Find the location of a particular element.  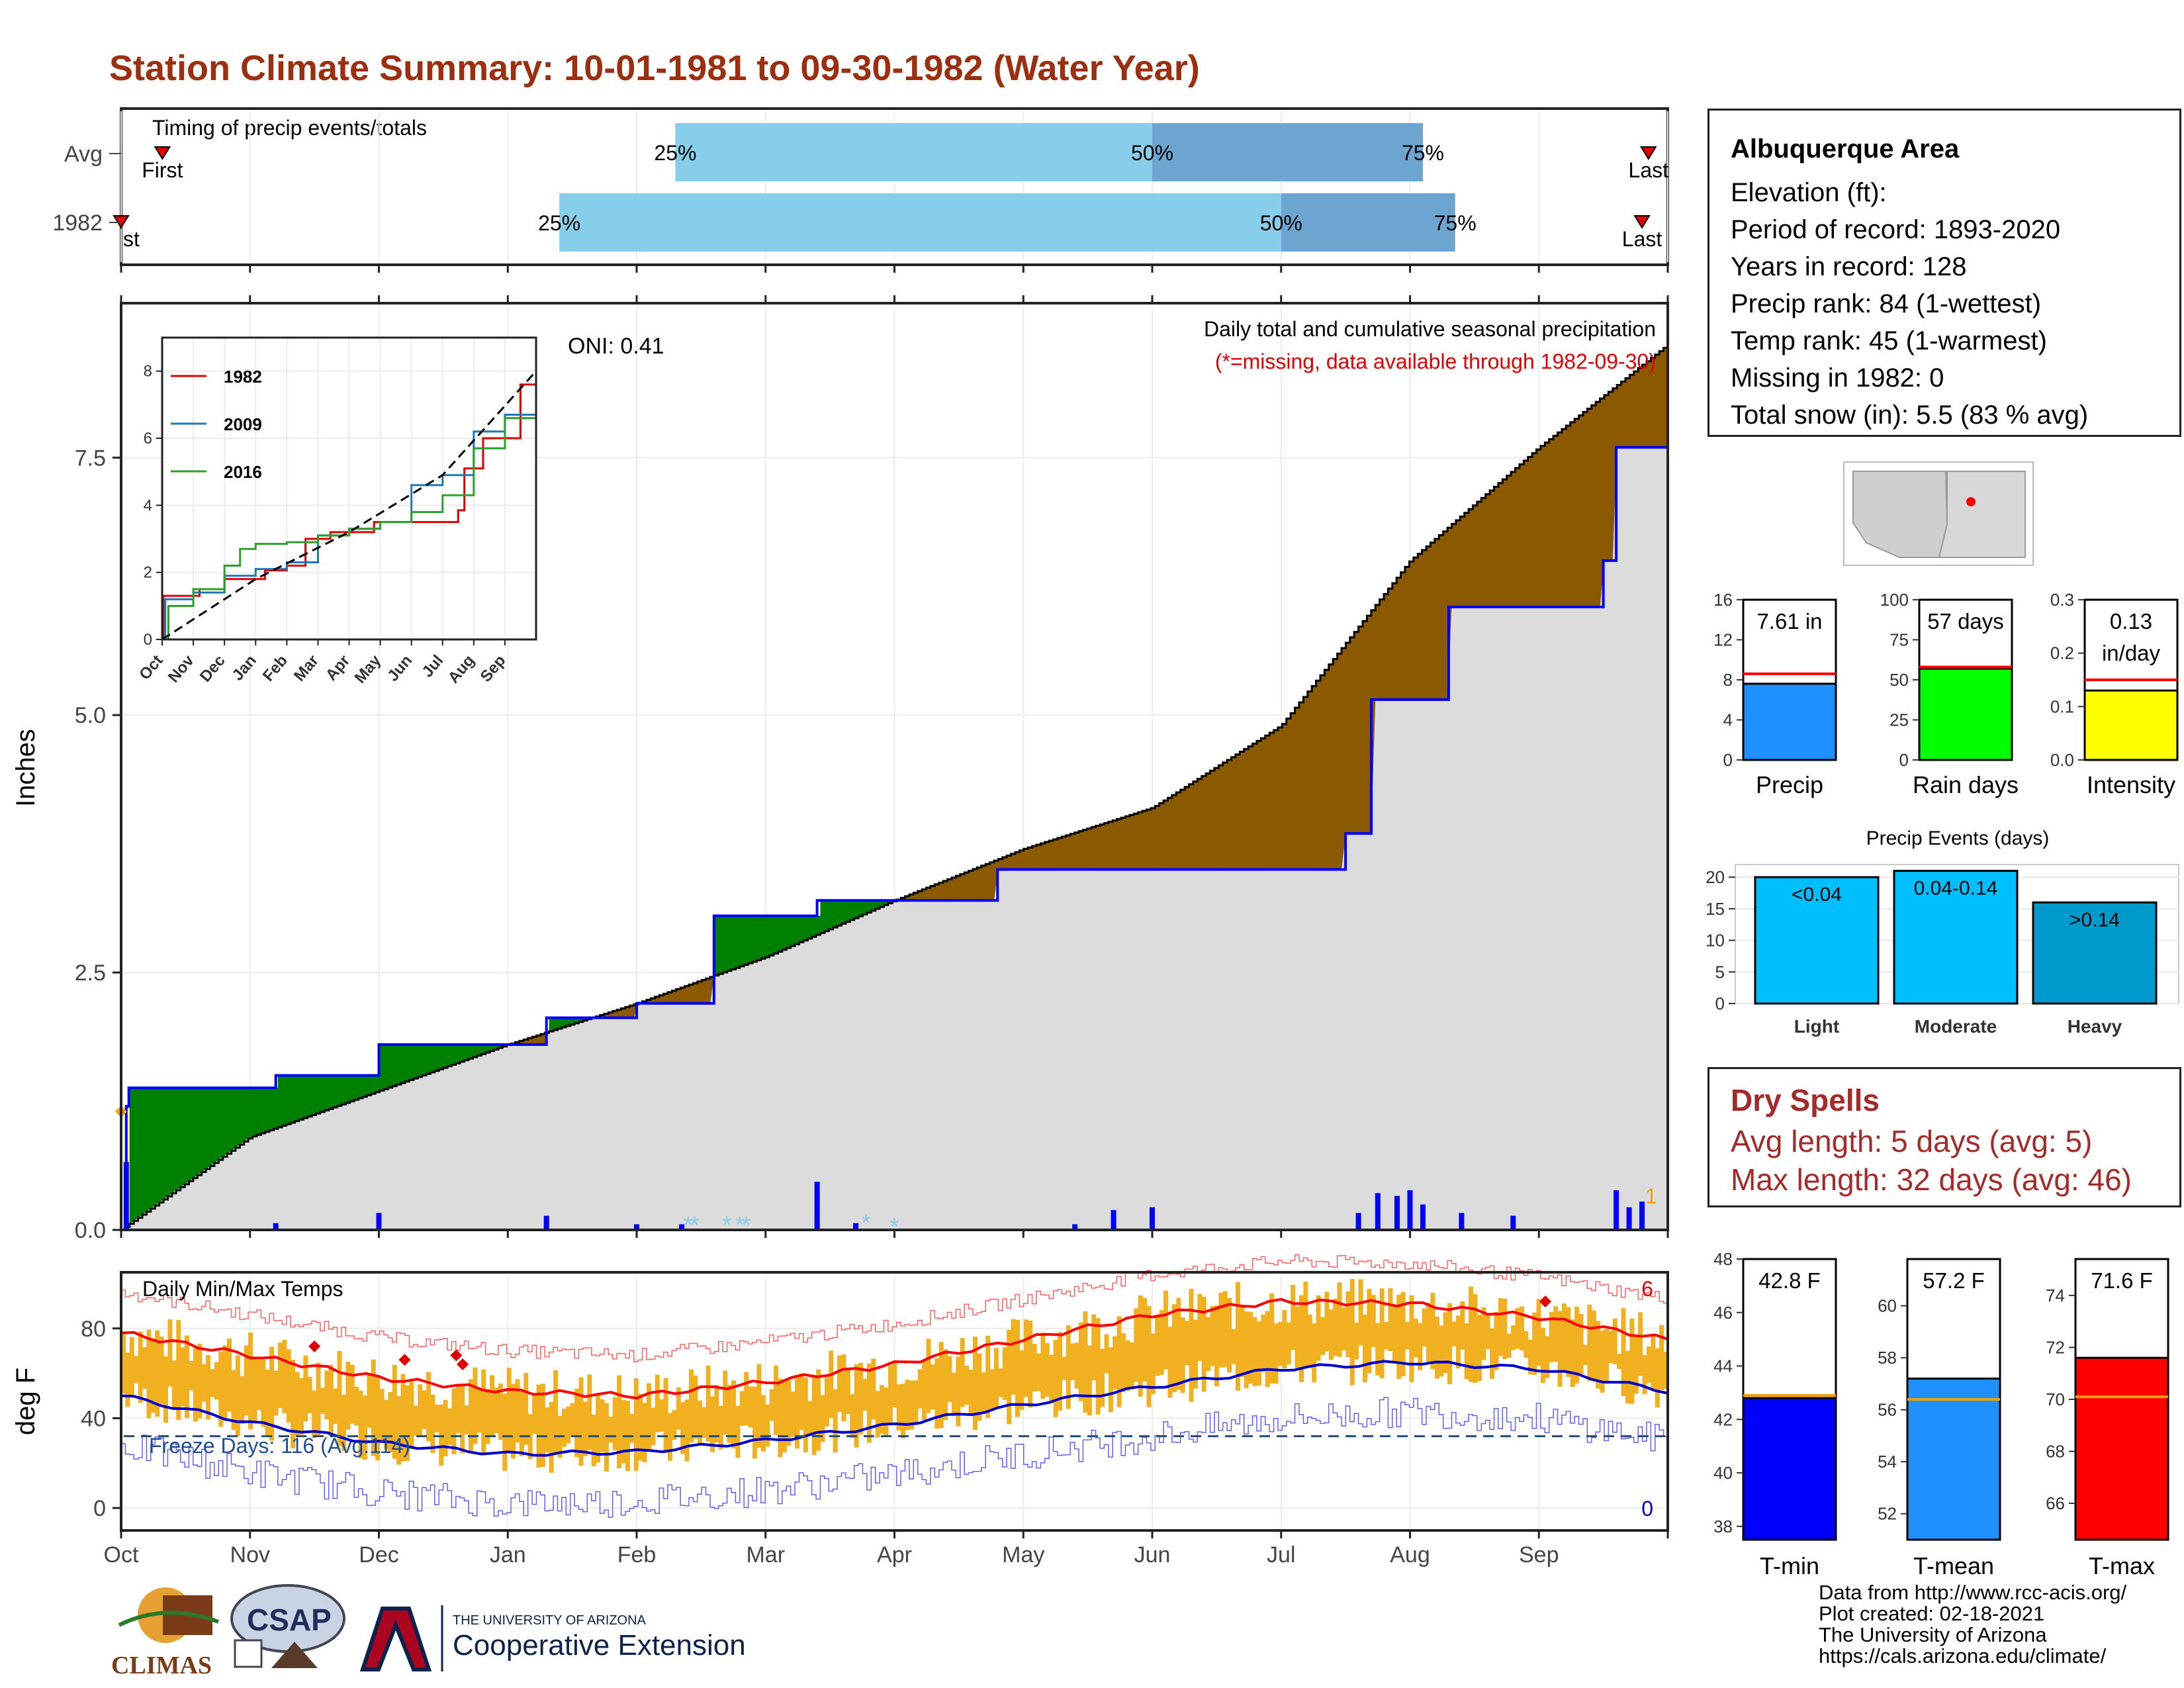

oni-label: ONI: 0.41 is located at coordinates (616, 346).